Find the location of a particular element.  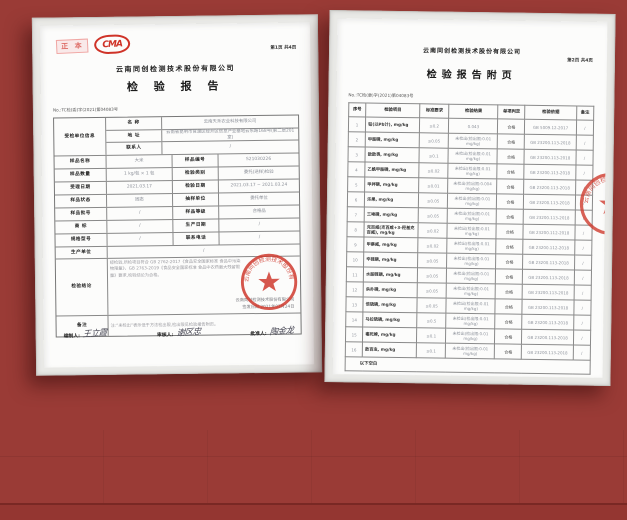

row-number: 3 is located at coordinates (356, 154).